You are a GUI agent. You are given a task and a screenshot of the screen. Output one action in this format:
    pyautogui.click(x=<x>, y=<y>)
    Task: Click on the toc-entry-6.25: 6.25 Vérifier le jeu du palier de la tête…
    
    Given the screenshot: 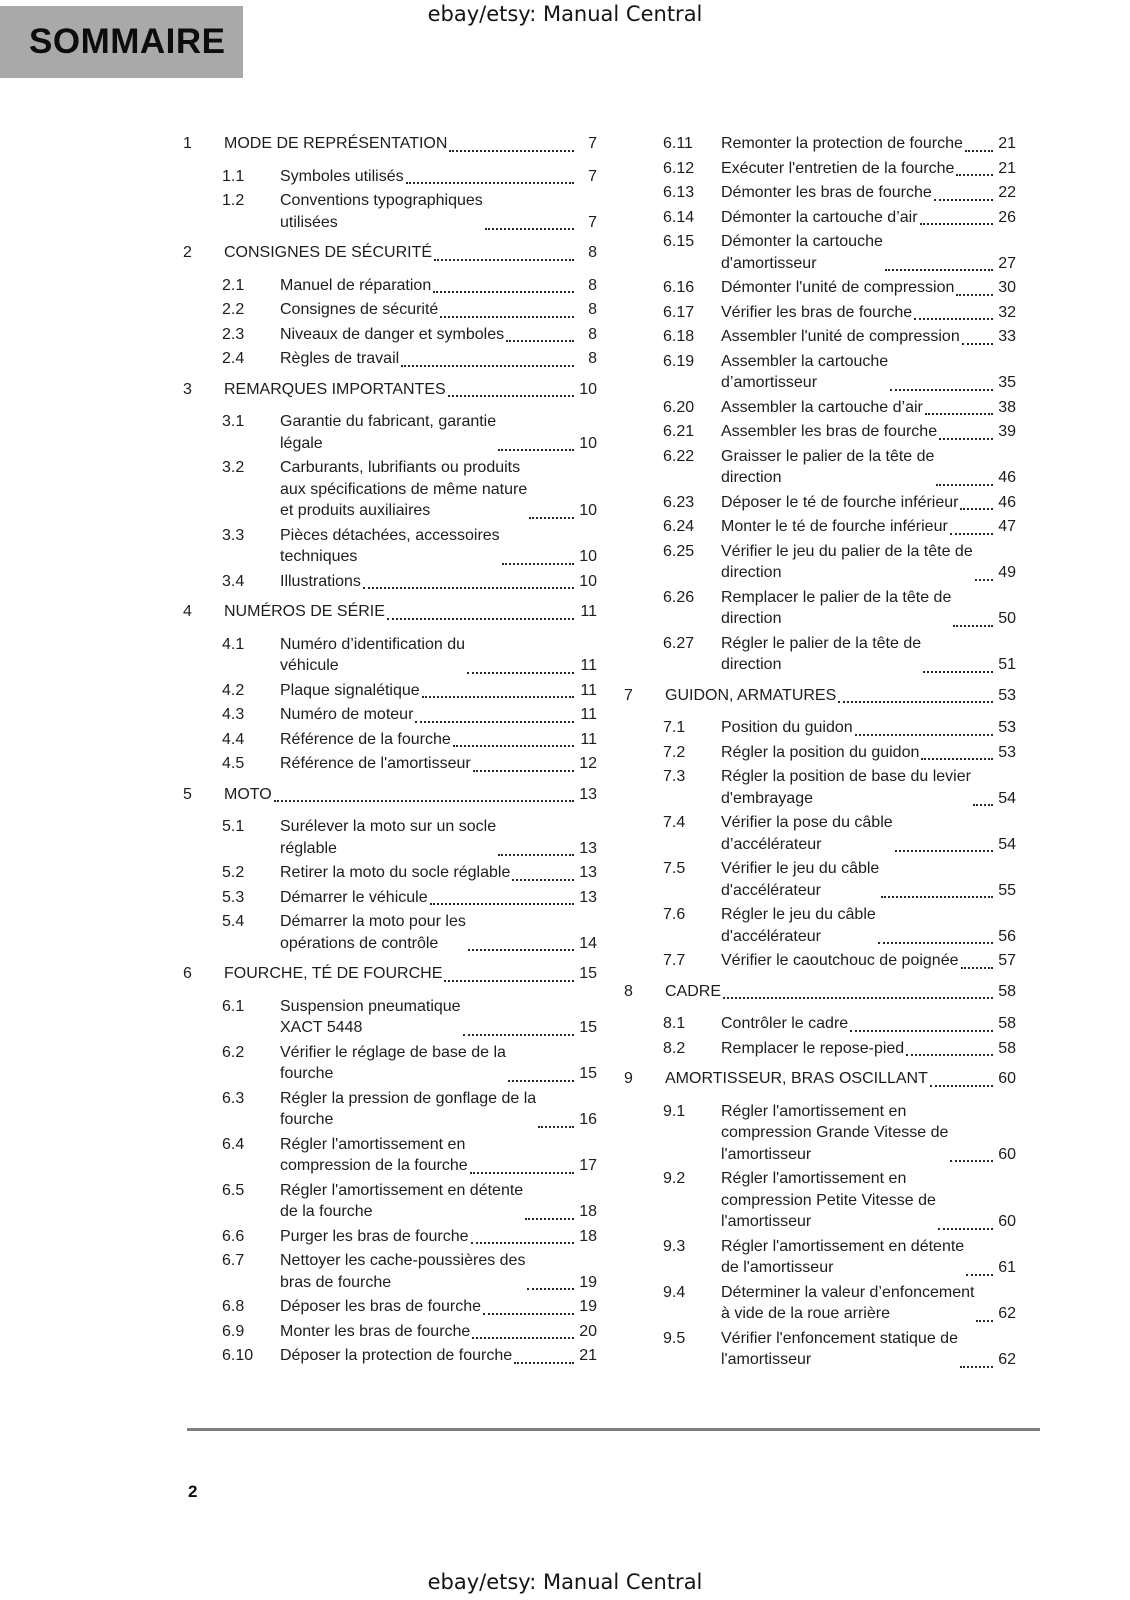 What is the action you would take?
    pyautogui.click(x=820, y=562)
    